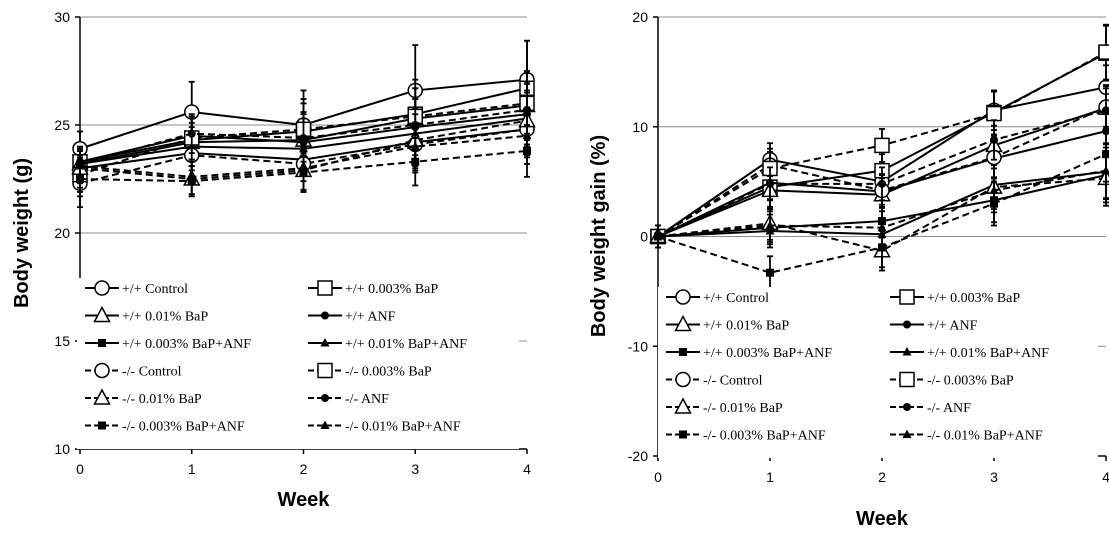  I want to click on legend-background, so click(298, 363).